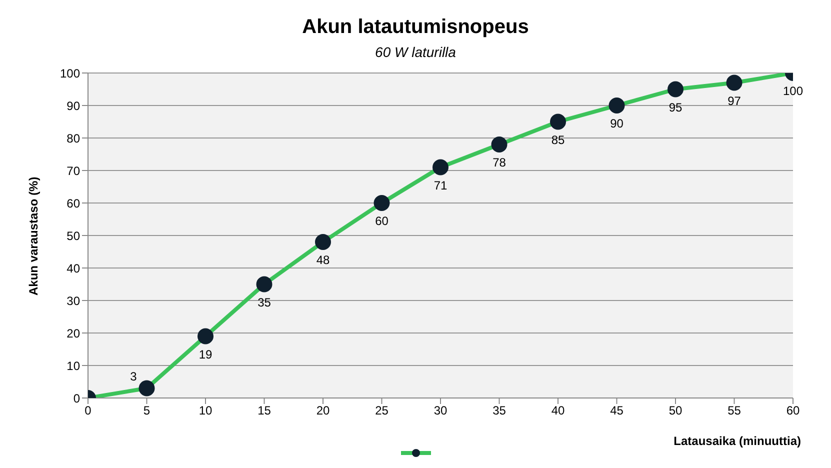  I want to click on y-tick-label: 60, so click(73, 203).